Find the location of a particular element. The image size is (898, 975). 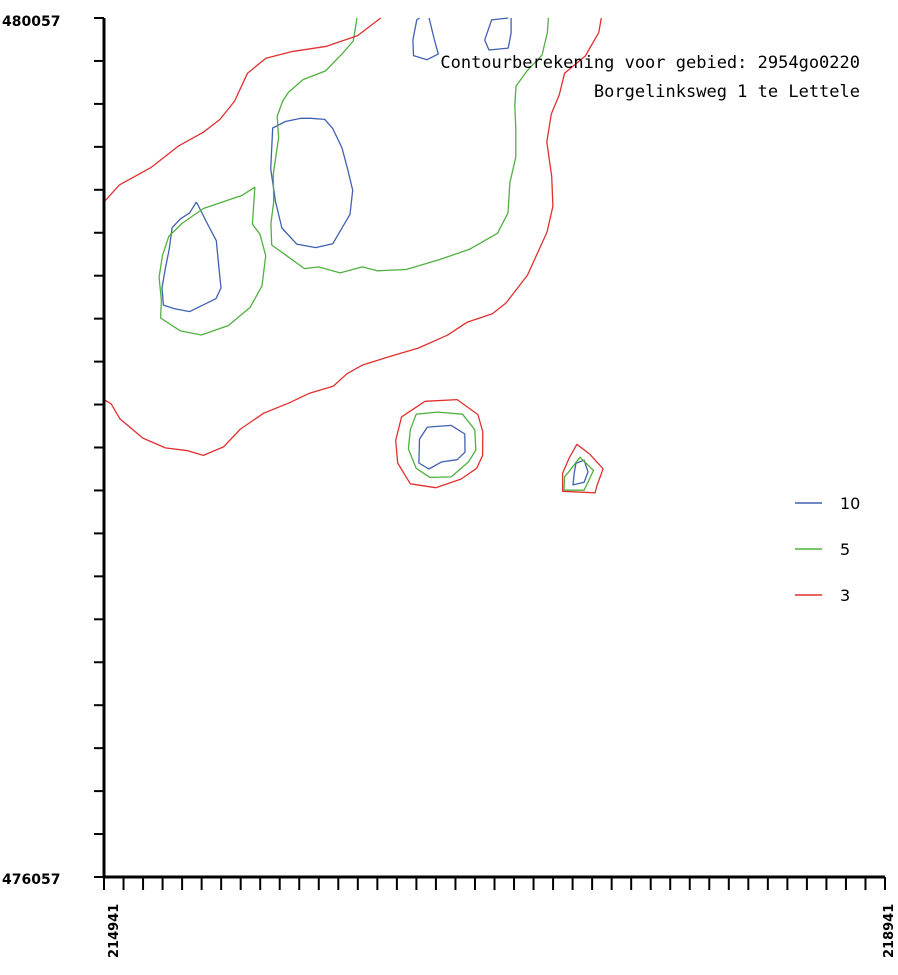

subtitle-line-2: Borgelinksweg 1 te Lettele is located at coordinates (727, 92).